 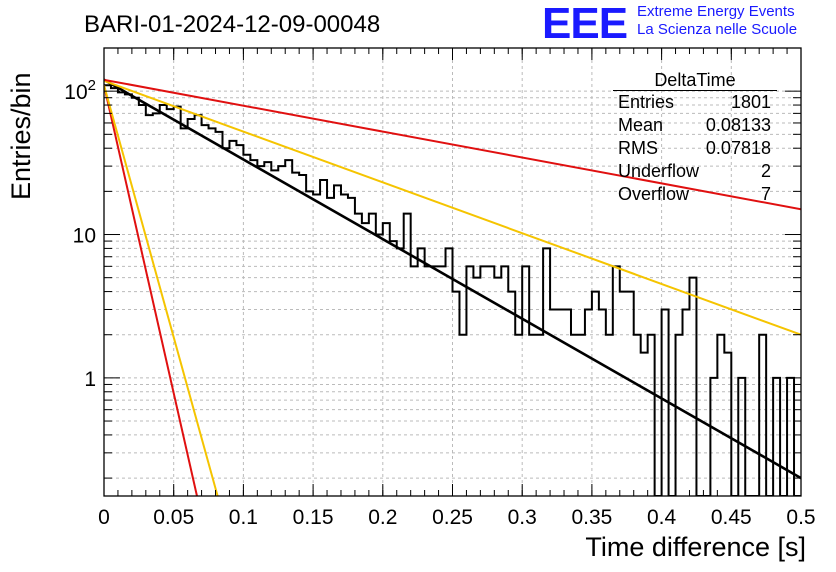 What do you see at coordinates (765, 171) in the screenshot?
I see `stats-value: 2` at bounding box center [765, 171].